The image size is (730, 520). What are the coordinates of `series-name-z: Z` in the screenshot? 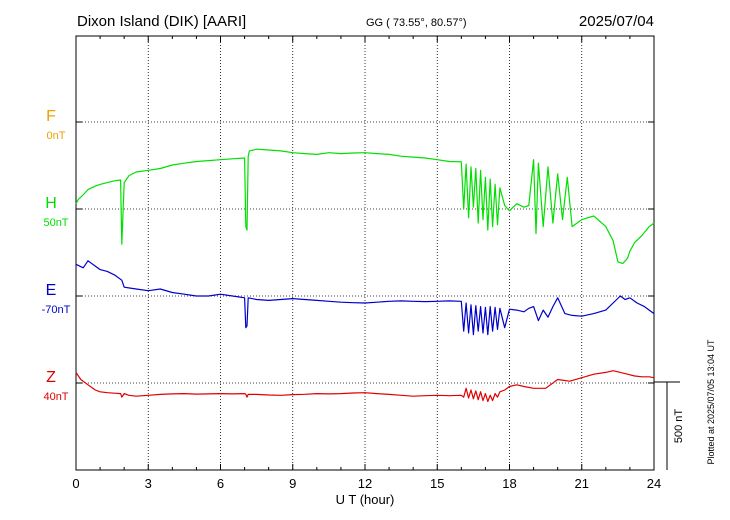 It's located at (51, 377).